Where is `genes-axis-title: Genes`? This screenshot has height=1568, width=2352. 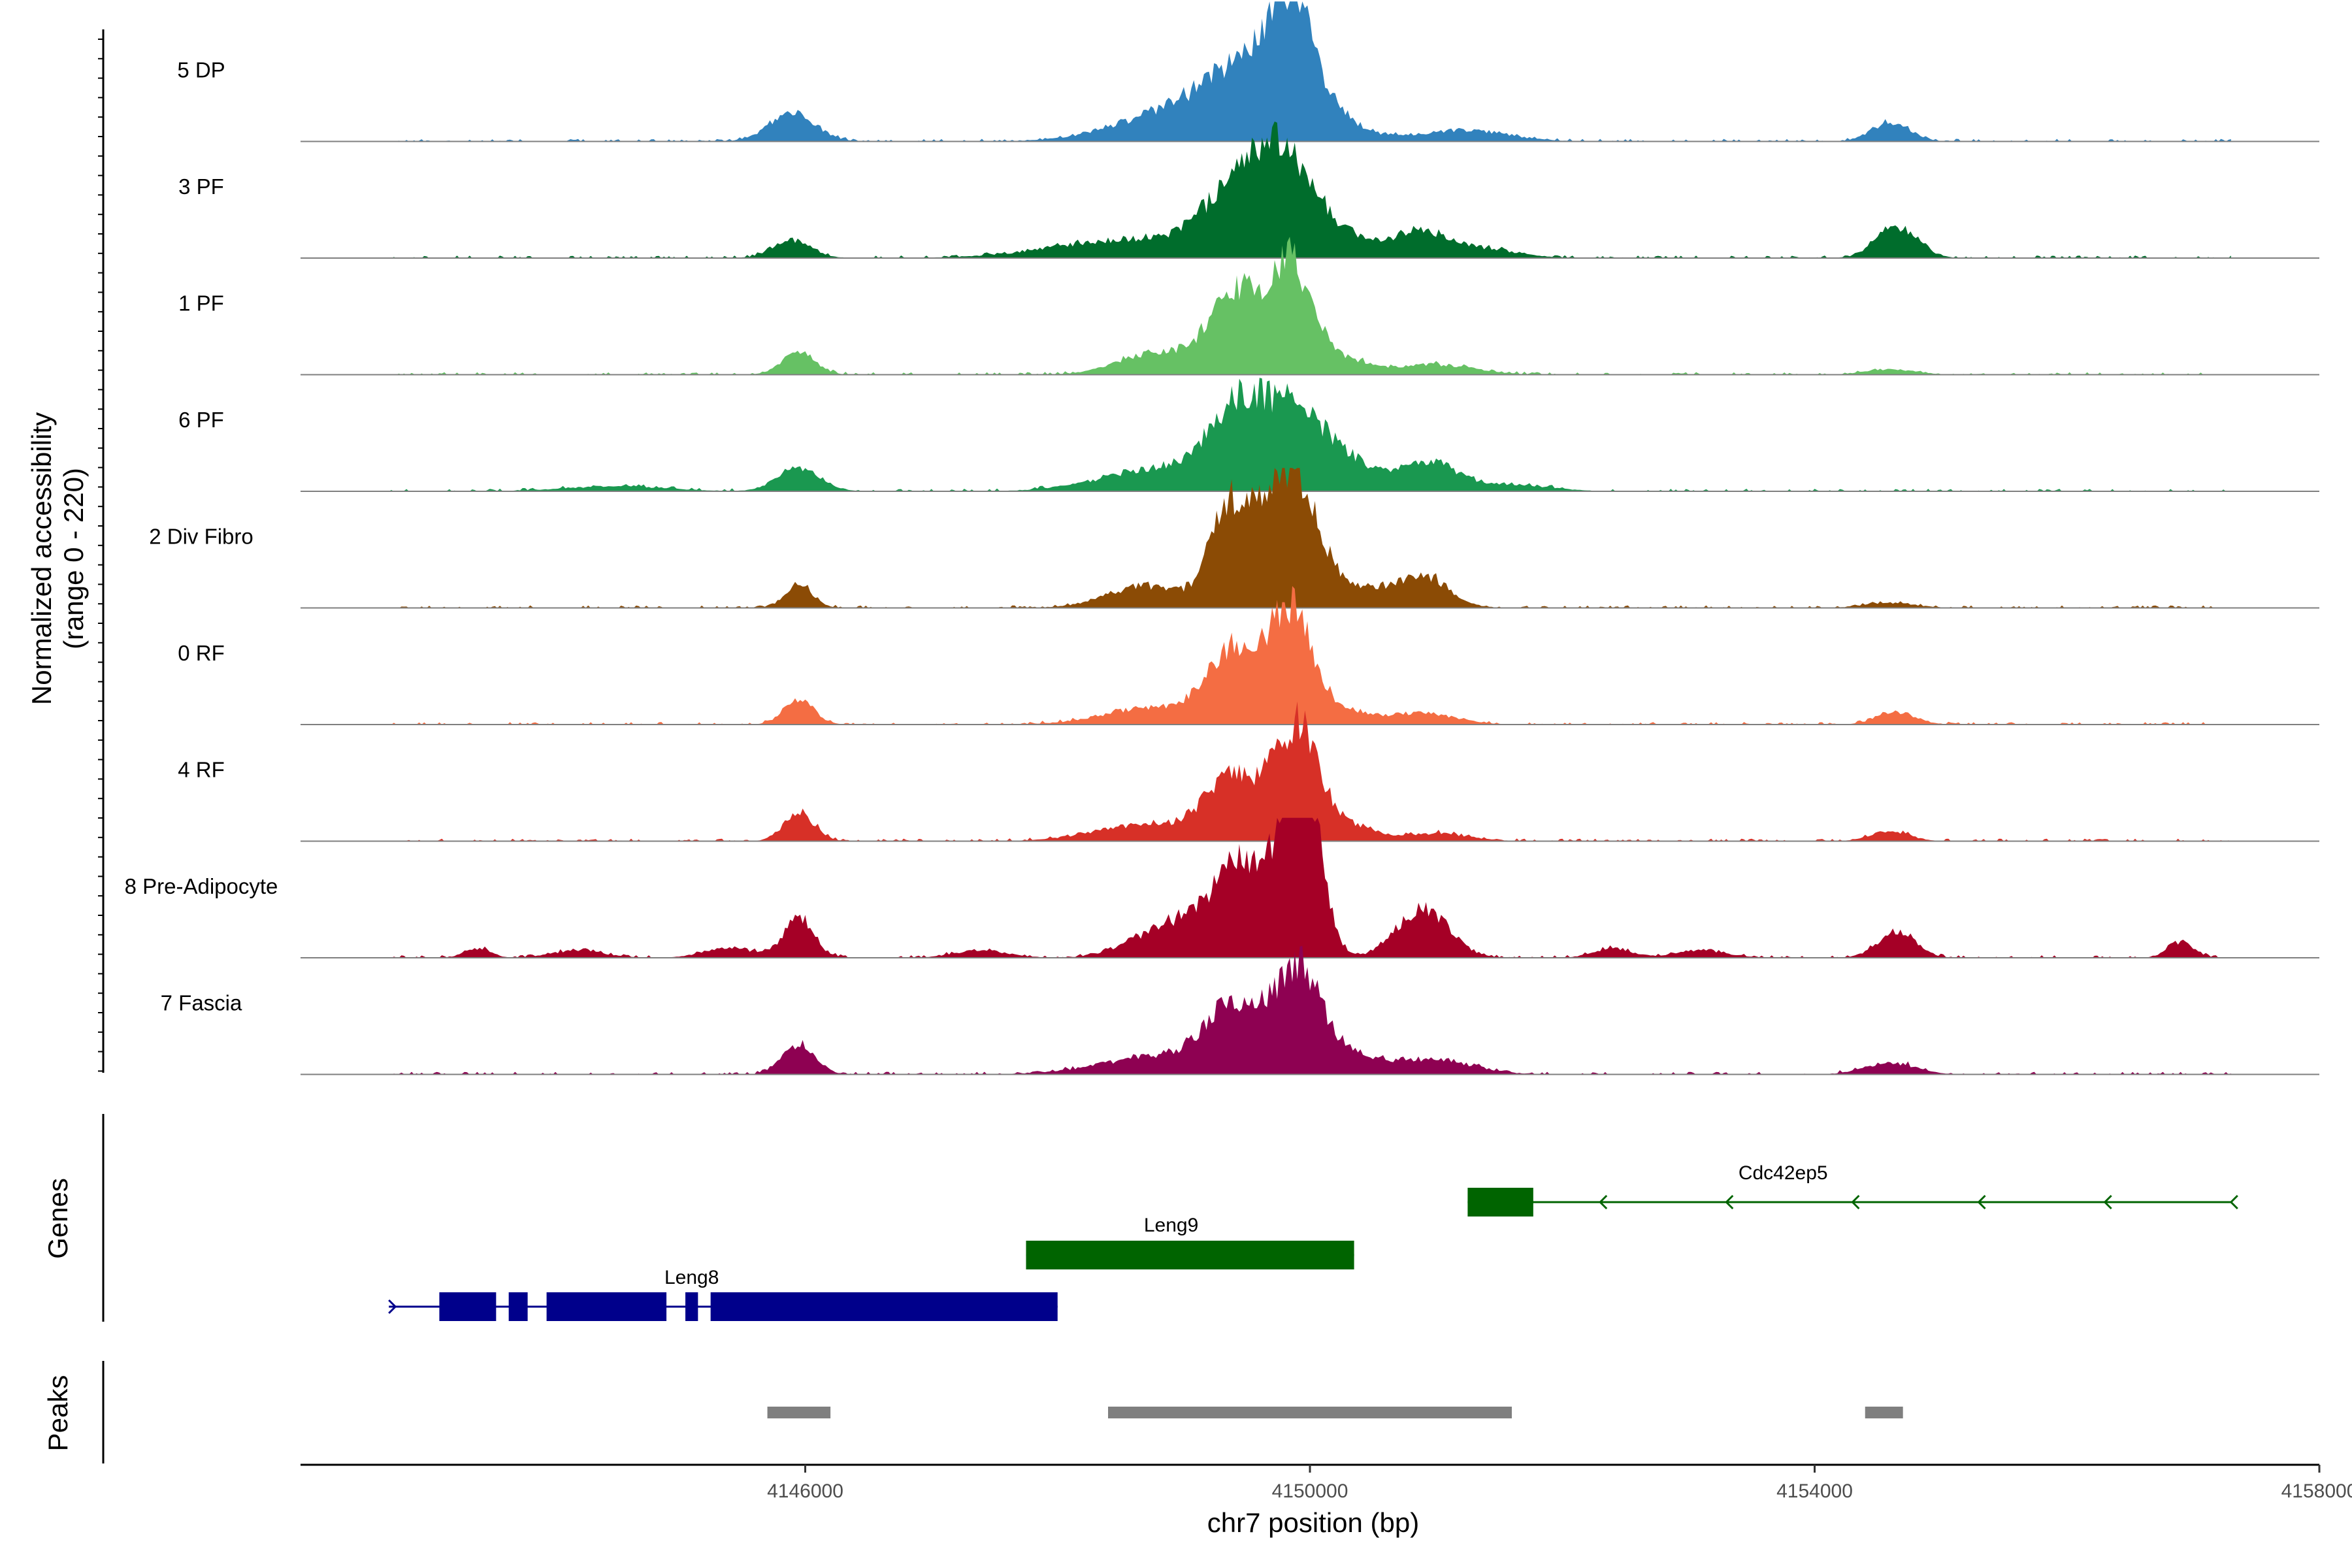
genes-axis-title: Genes is located at coordinates (57, 1218).